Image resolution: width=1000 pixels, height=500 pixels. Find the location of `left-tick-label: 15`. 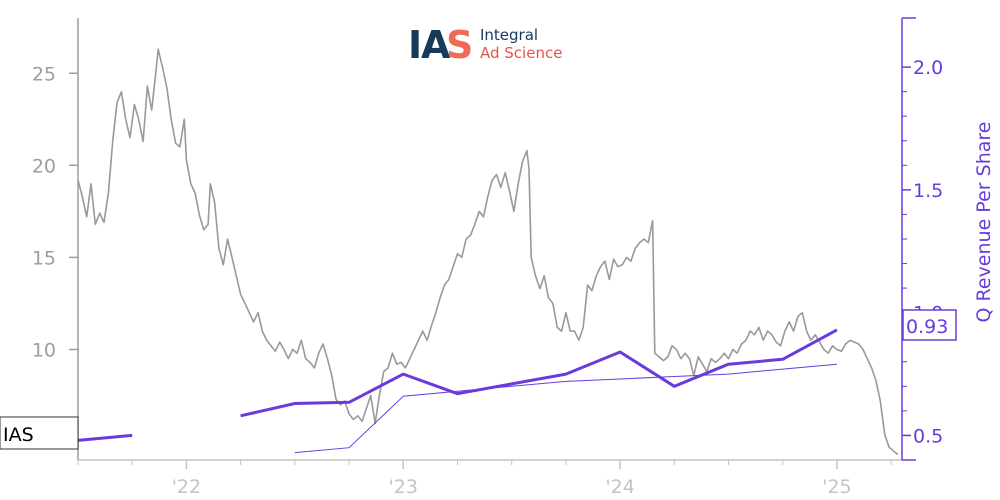

left-tick-label: 15 is located at coordinates (44, 258).